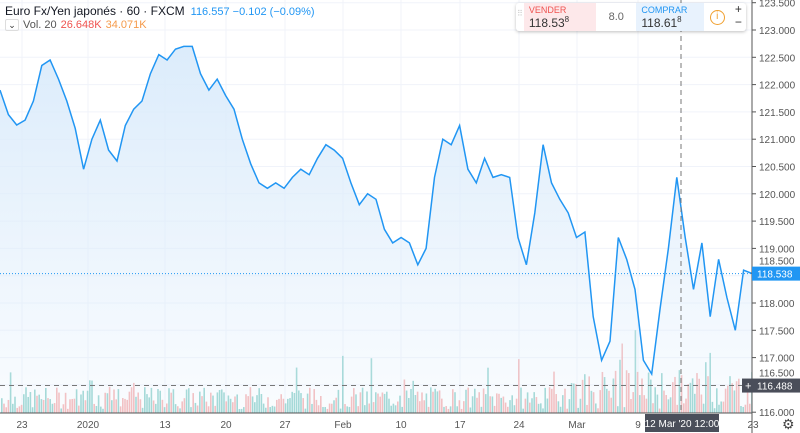 This screenshot has height=433, width=800. What do you see at coordinates (401, 425) in the screenshot?
I see `x-tick-label: 10` at bounding box center [401, 425].